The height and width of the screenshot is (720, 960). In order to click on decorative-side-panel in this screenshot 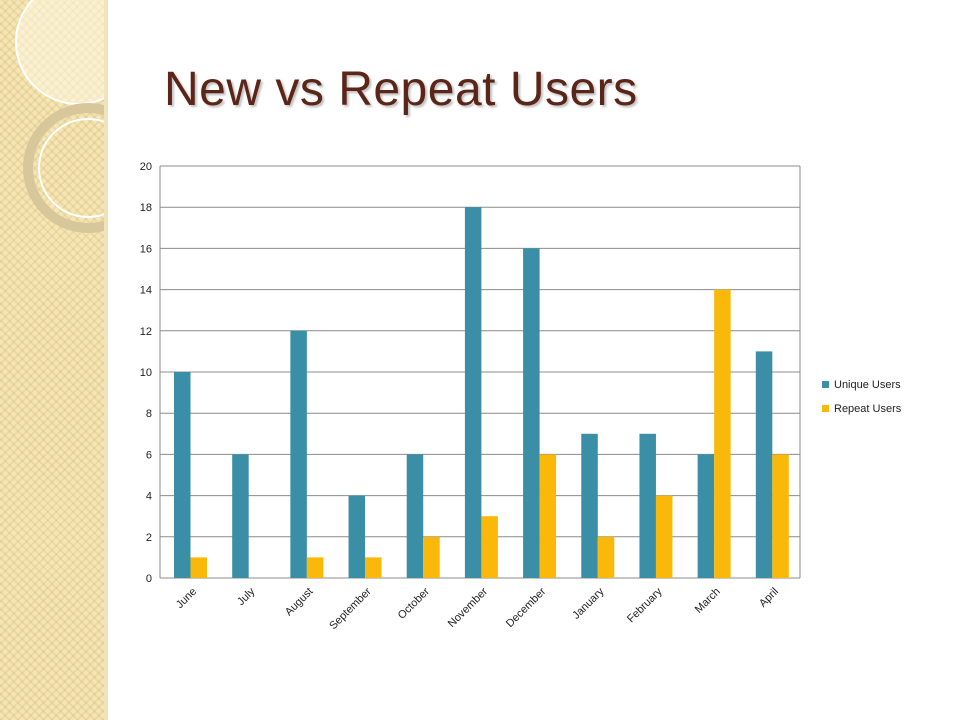, I will do `click(53, 360)`.